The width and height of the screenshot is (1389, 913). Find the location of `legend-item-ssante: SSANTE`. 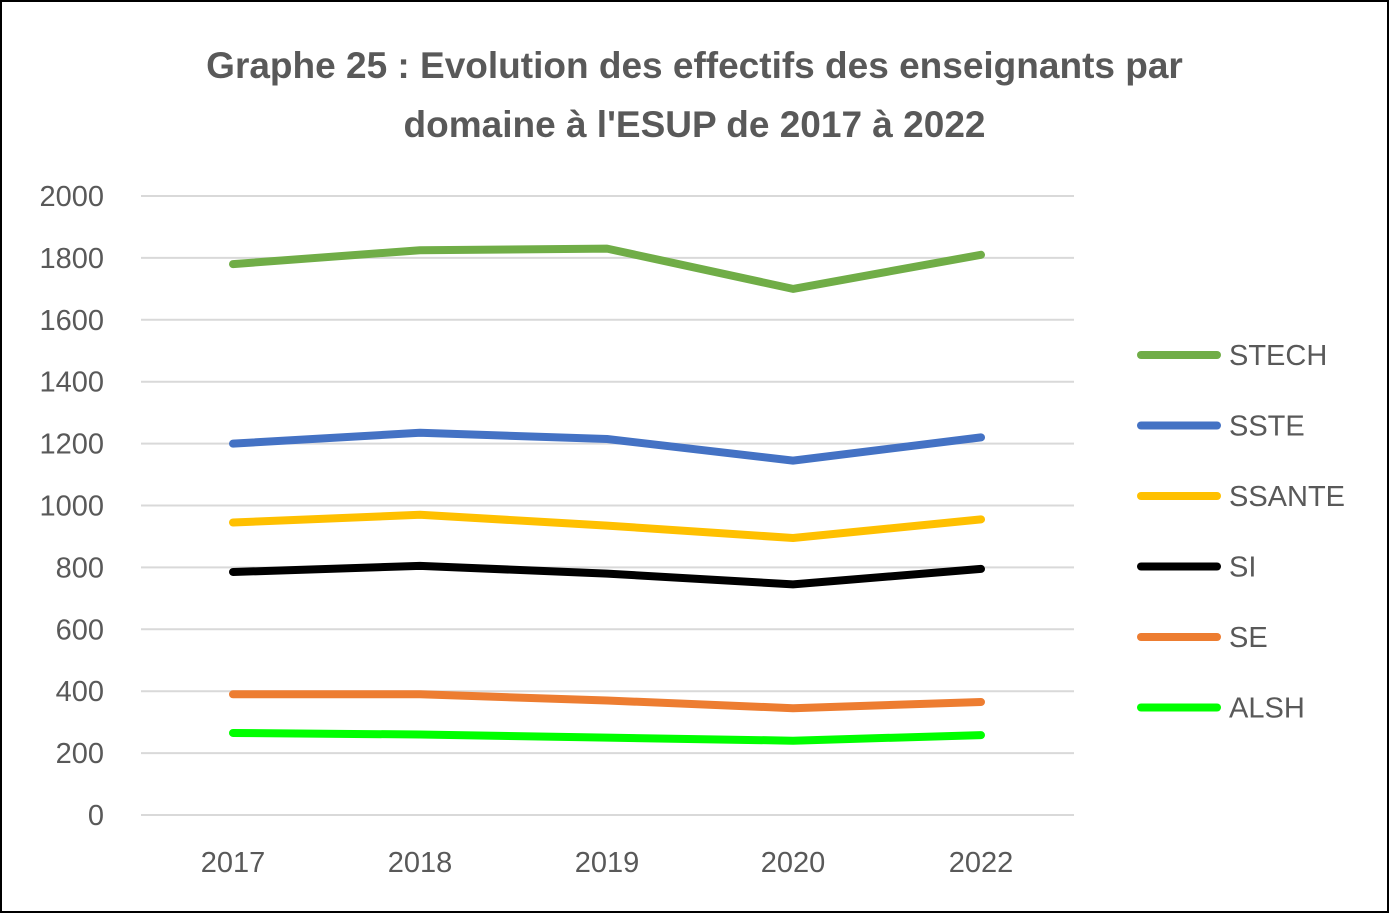

legend-item-ssante: SSANTE is located at coordinates (1241, 497).